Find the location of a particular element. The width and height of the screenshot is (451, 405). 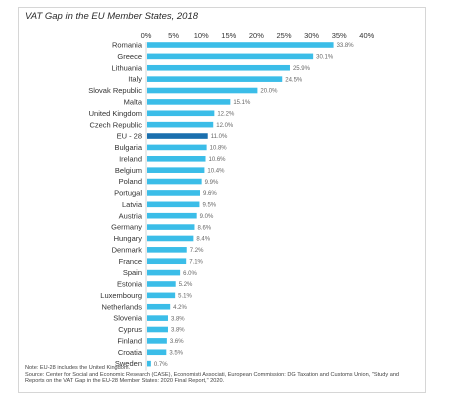

x-tick-label: 10% is located at coordinates (201, 35).